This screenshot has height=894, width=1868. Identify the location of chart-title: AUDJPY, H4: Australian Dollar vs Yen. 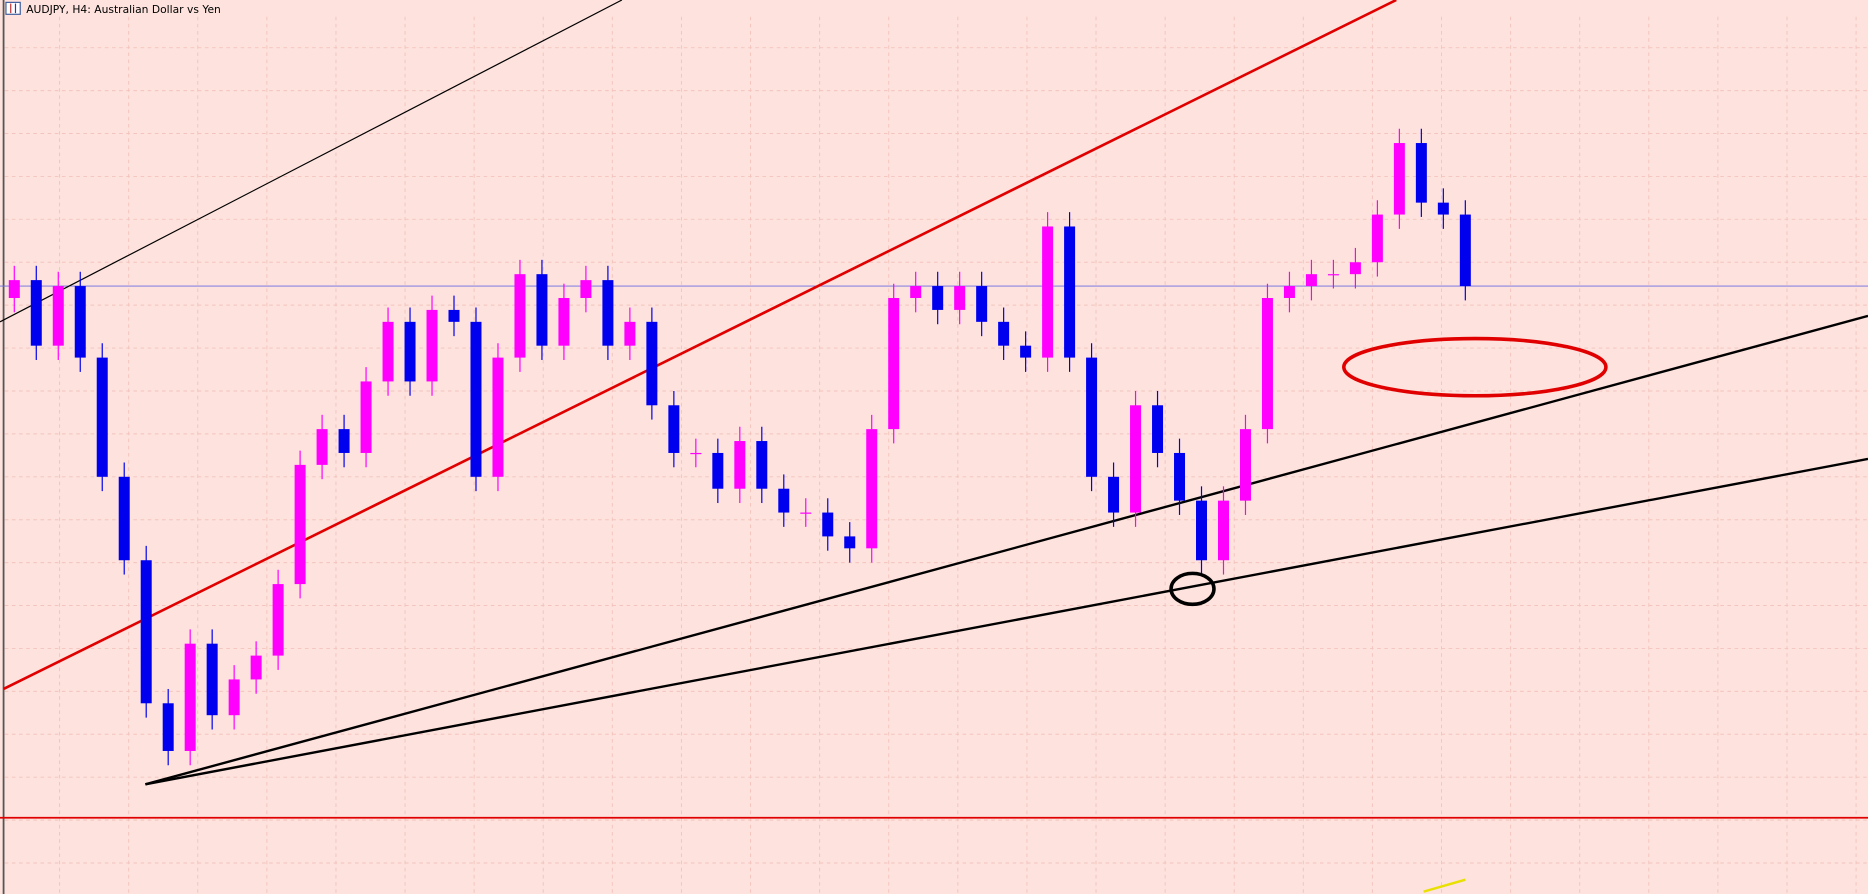
(123, 9).